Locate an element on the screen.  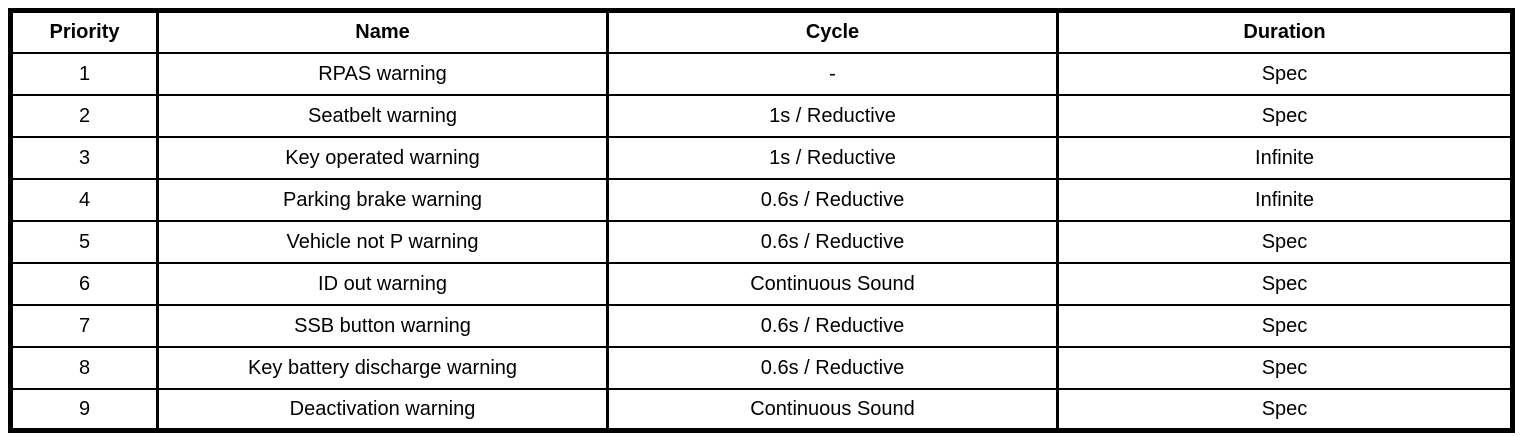
column-header-cycle: Cycle is located at coordinates (832, 31).